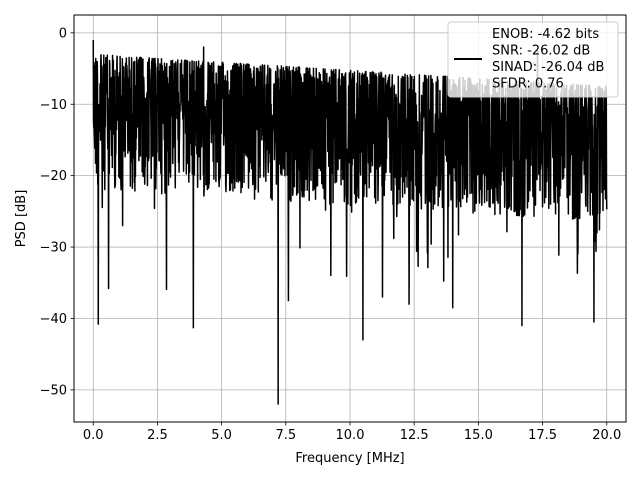 This screenshot has height=480, width=640. I want to click on y-tick-label: −40, so click(53, 319).